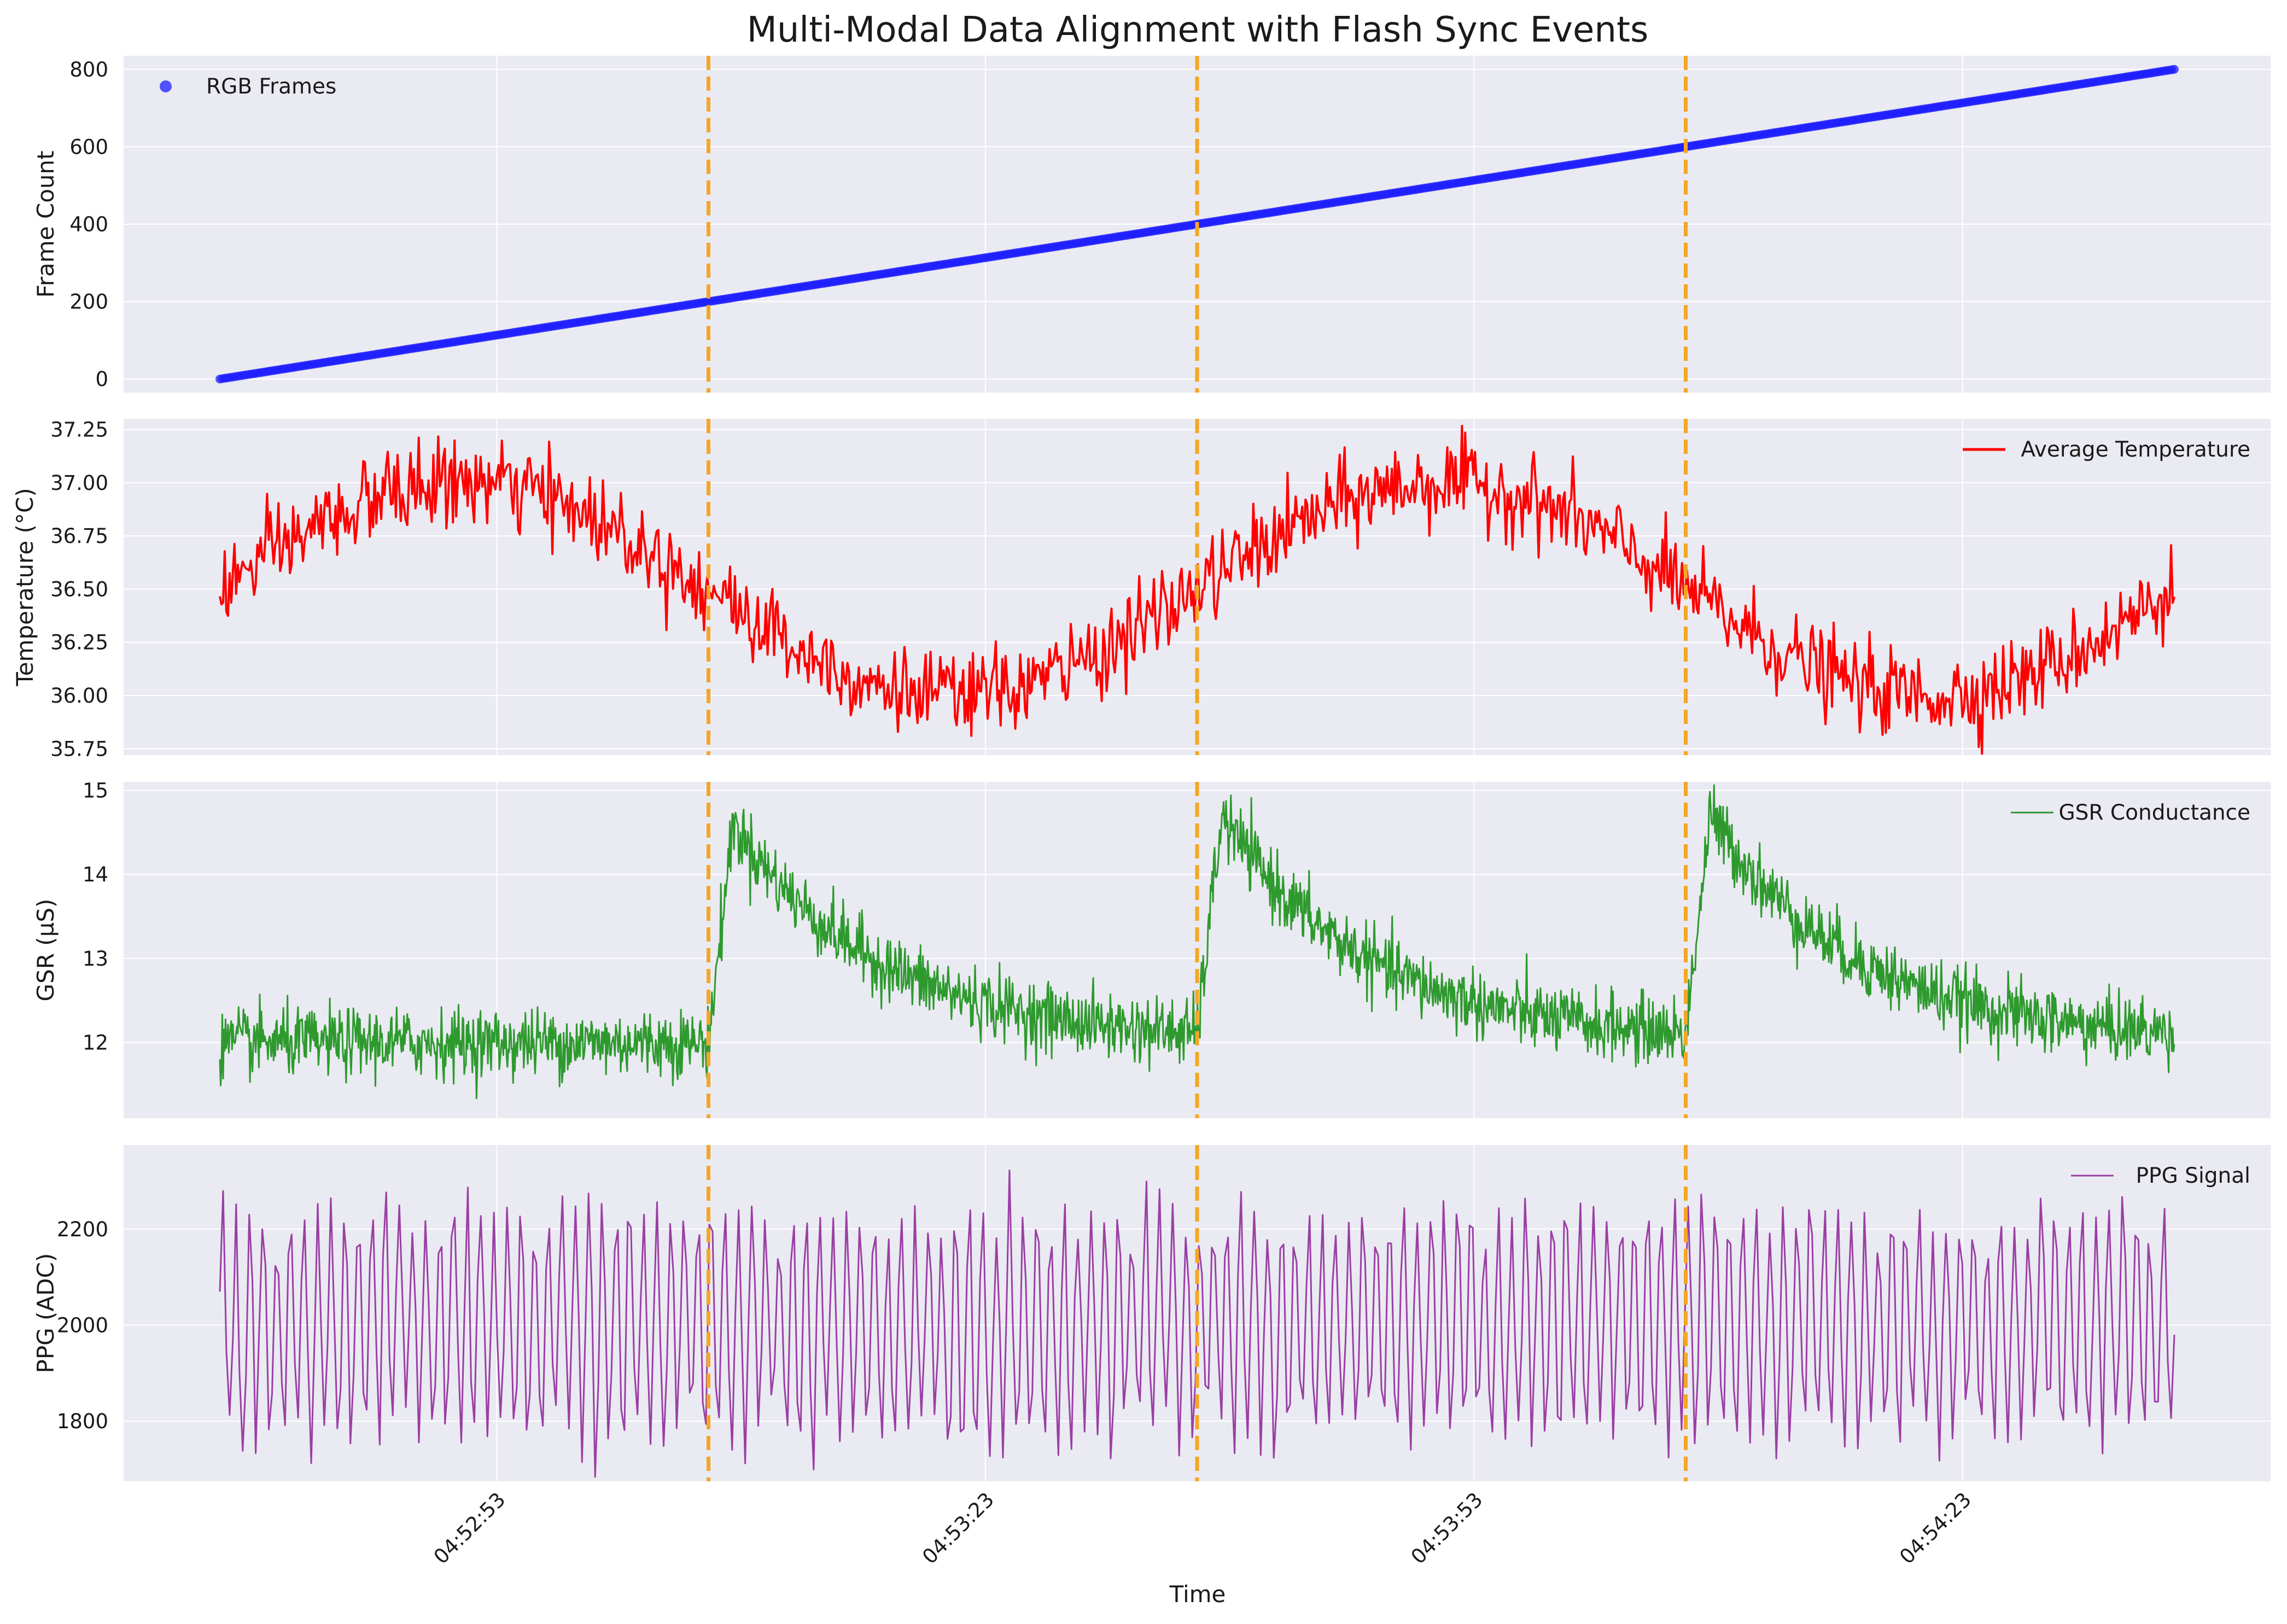  Describe the element at coordinates (1447, 1528) in the screenshot. I see `x-tick-label: 04:53:53` at that location.